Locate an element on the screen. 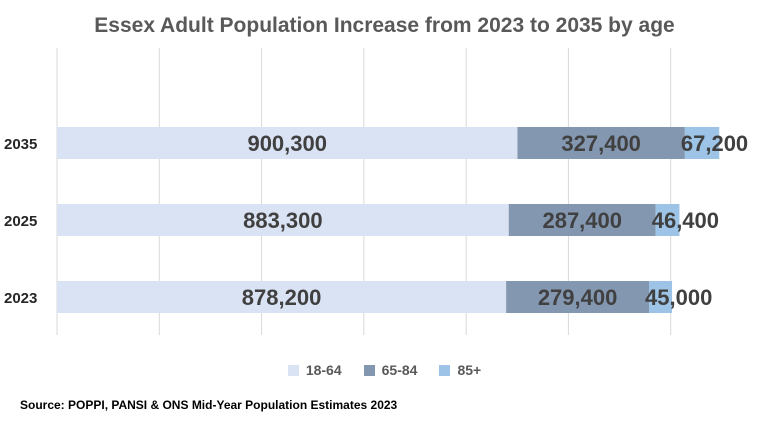 The image size is (769, 421). data-label: 900,300 is located at coordinates (287, 143).